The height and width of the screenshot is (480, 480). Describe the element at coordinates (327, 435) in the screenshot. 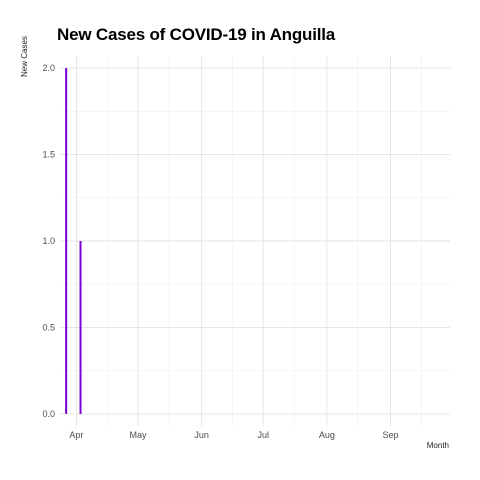

I see `x-tick-label: Aug` at that location.